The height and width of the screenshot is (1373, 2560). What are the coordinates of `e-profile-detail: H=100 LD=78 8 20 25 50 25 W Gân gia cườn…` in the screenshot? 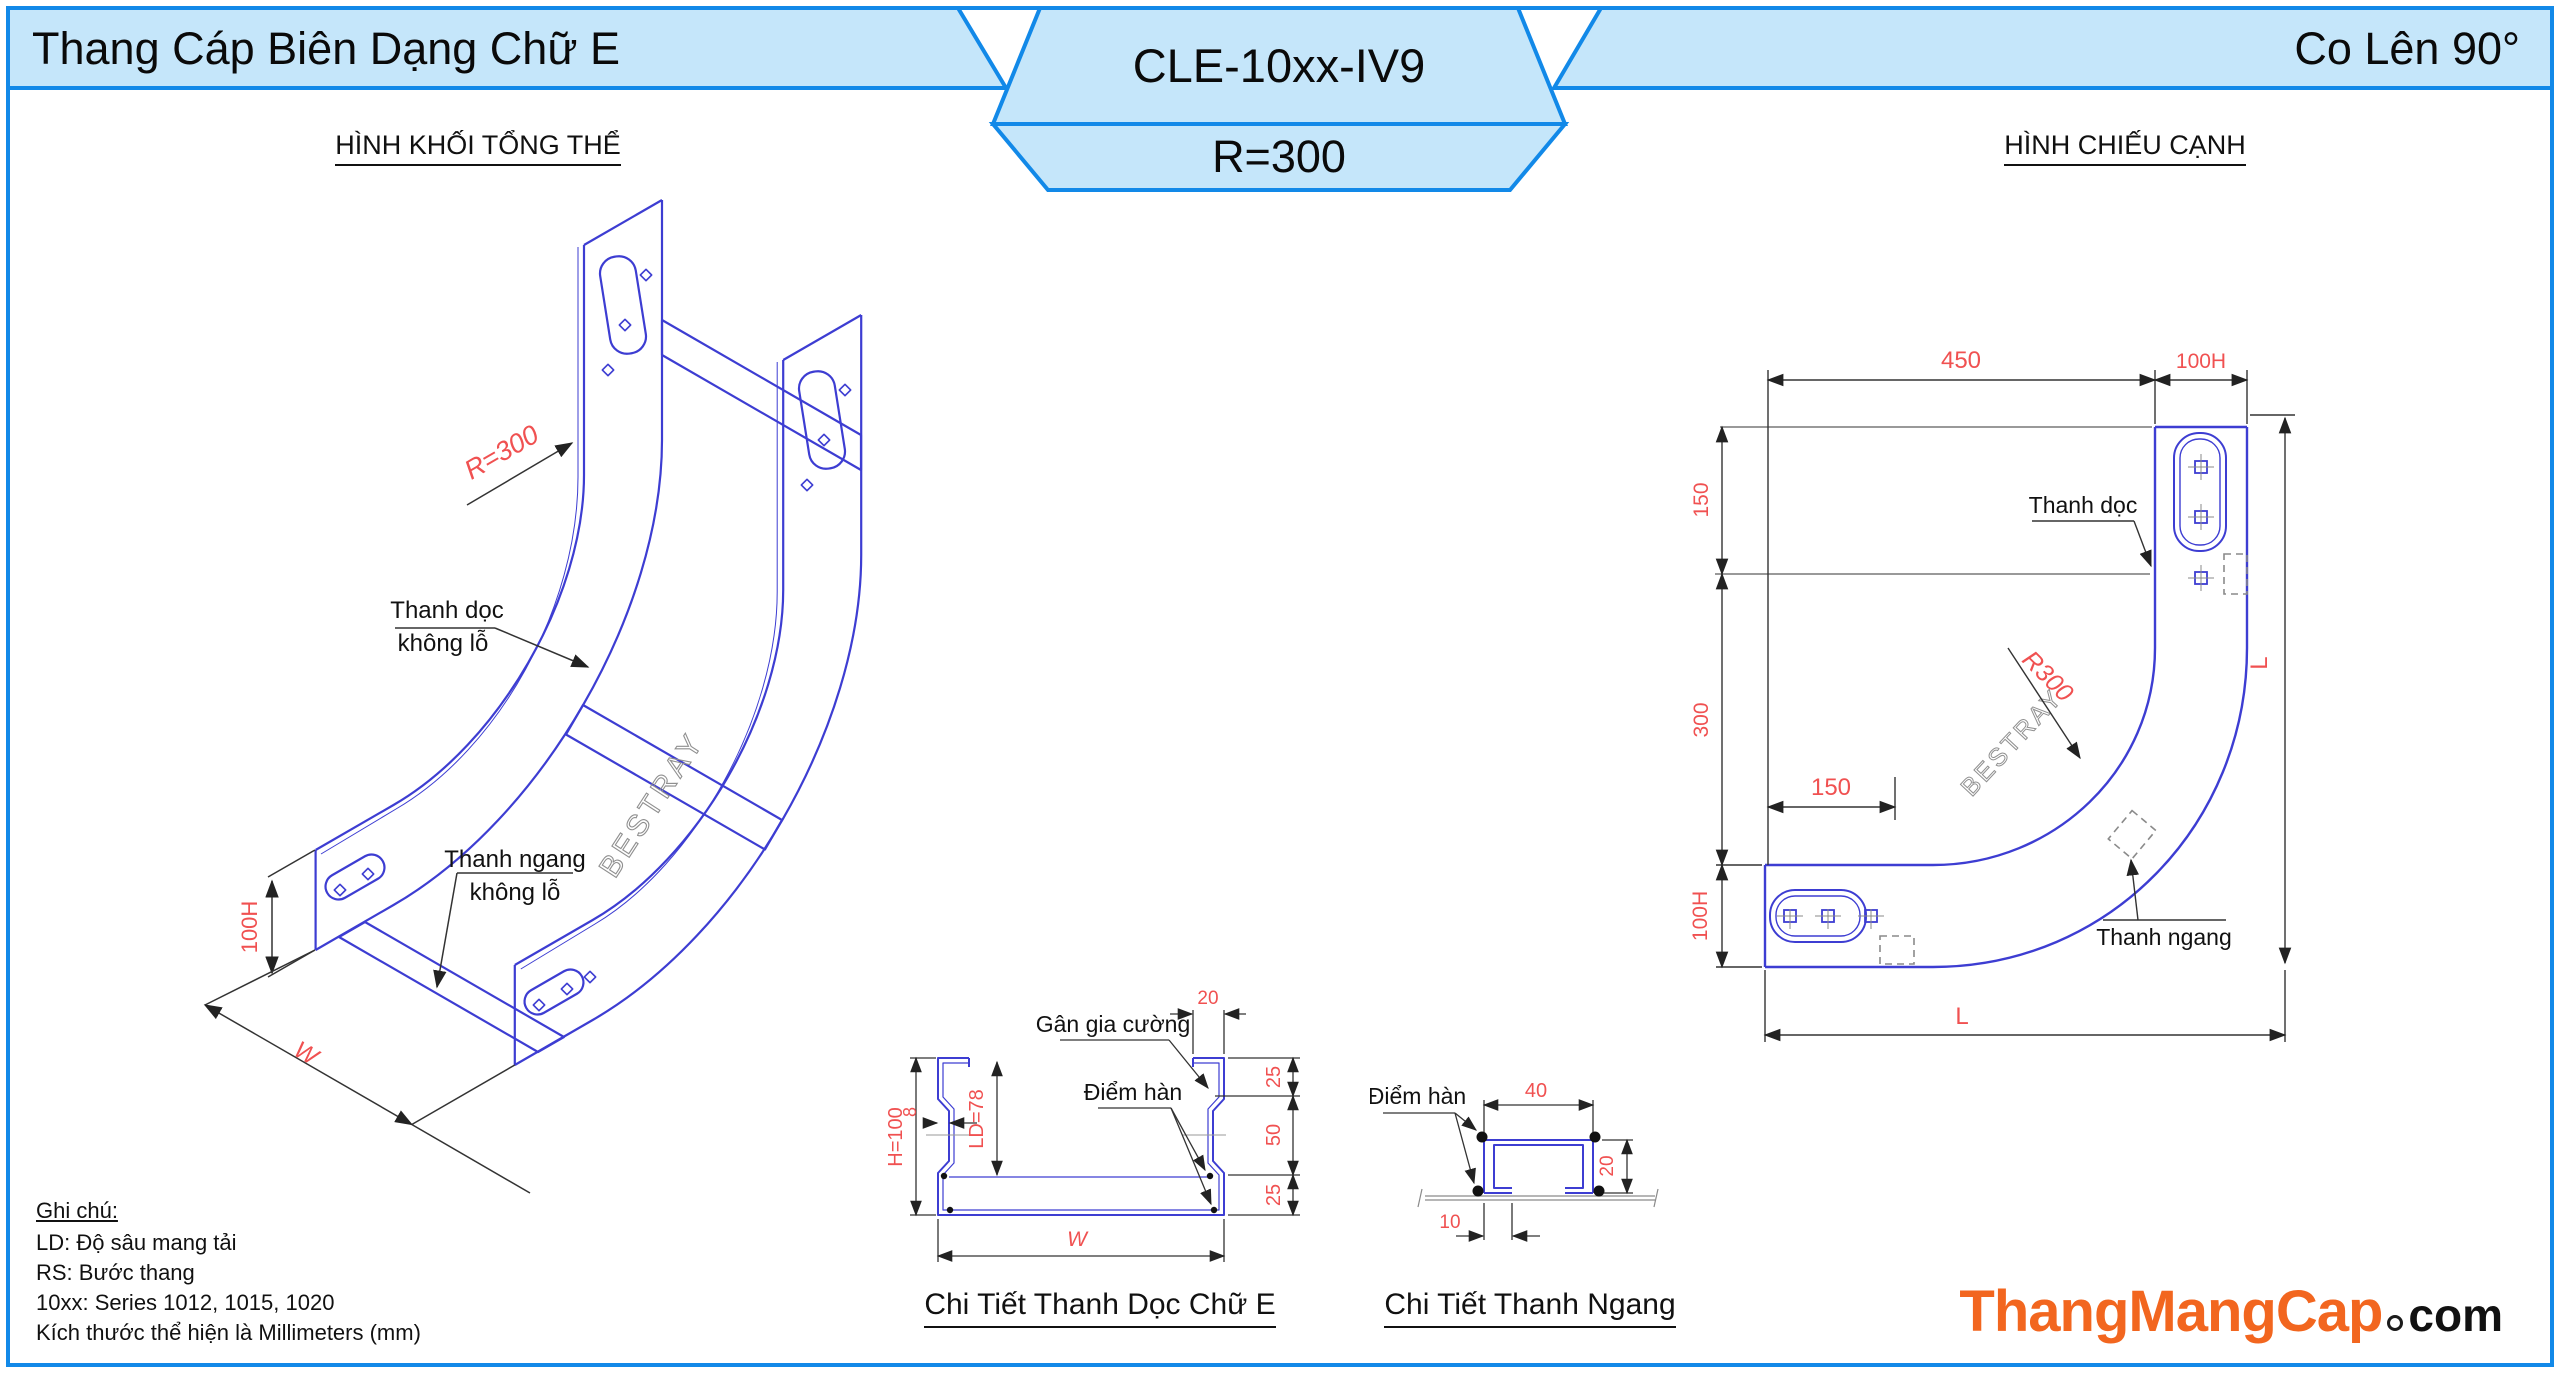 It's located at (1092, 1125).